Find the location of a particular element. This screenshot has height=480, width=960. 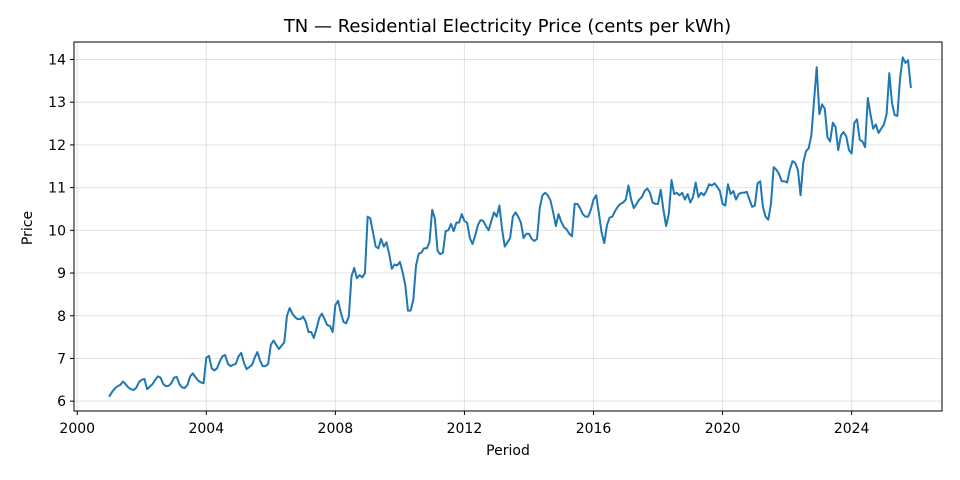

x-tick-label: 2000 is located at coordinates (77, 429).